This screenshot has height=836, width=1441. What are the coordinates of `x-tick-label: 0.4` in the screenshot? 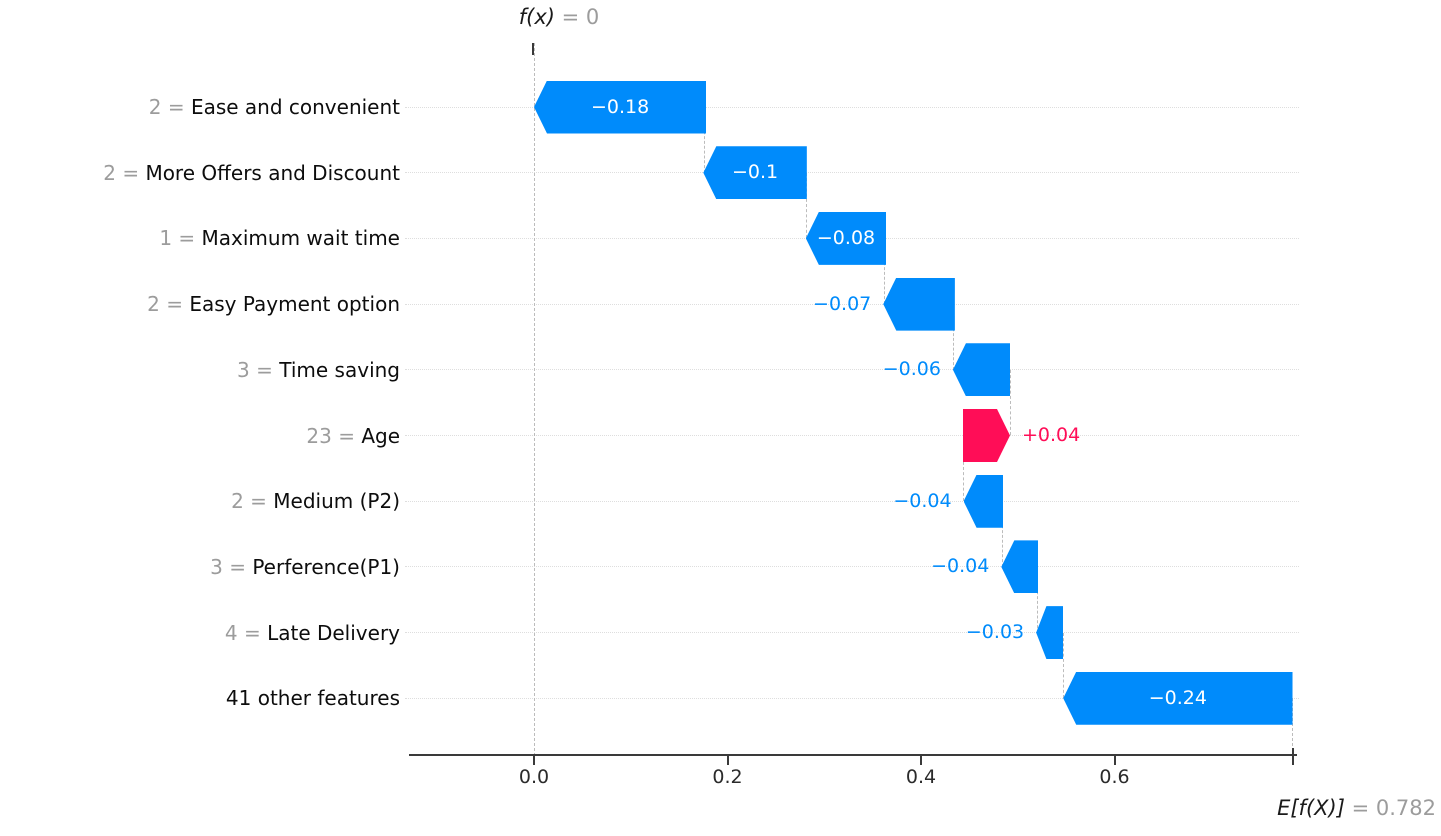 It's located at (921, 777).